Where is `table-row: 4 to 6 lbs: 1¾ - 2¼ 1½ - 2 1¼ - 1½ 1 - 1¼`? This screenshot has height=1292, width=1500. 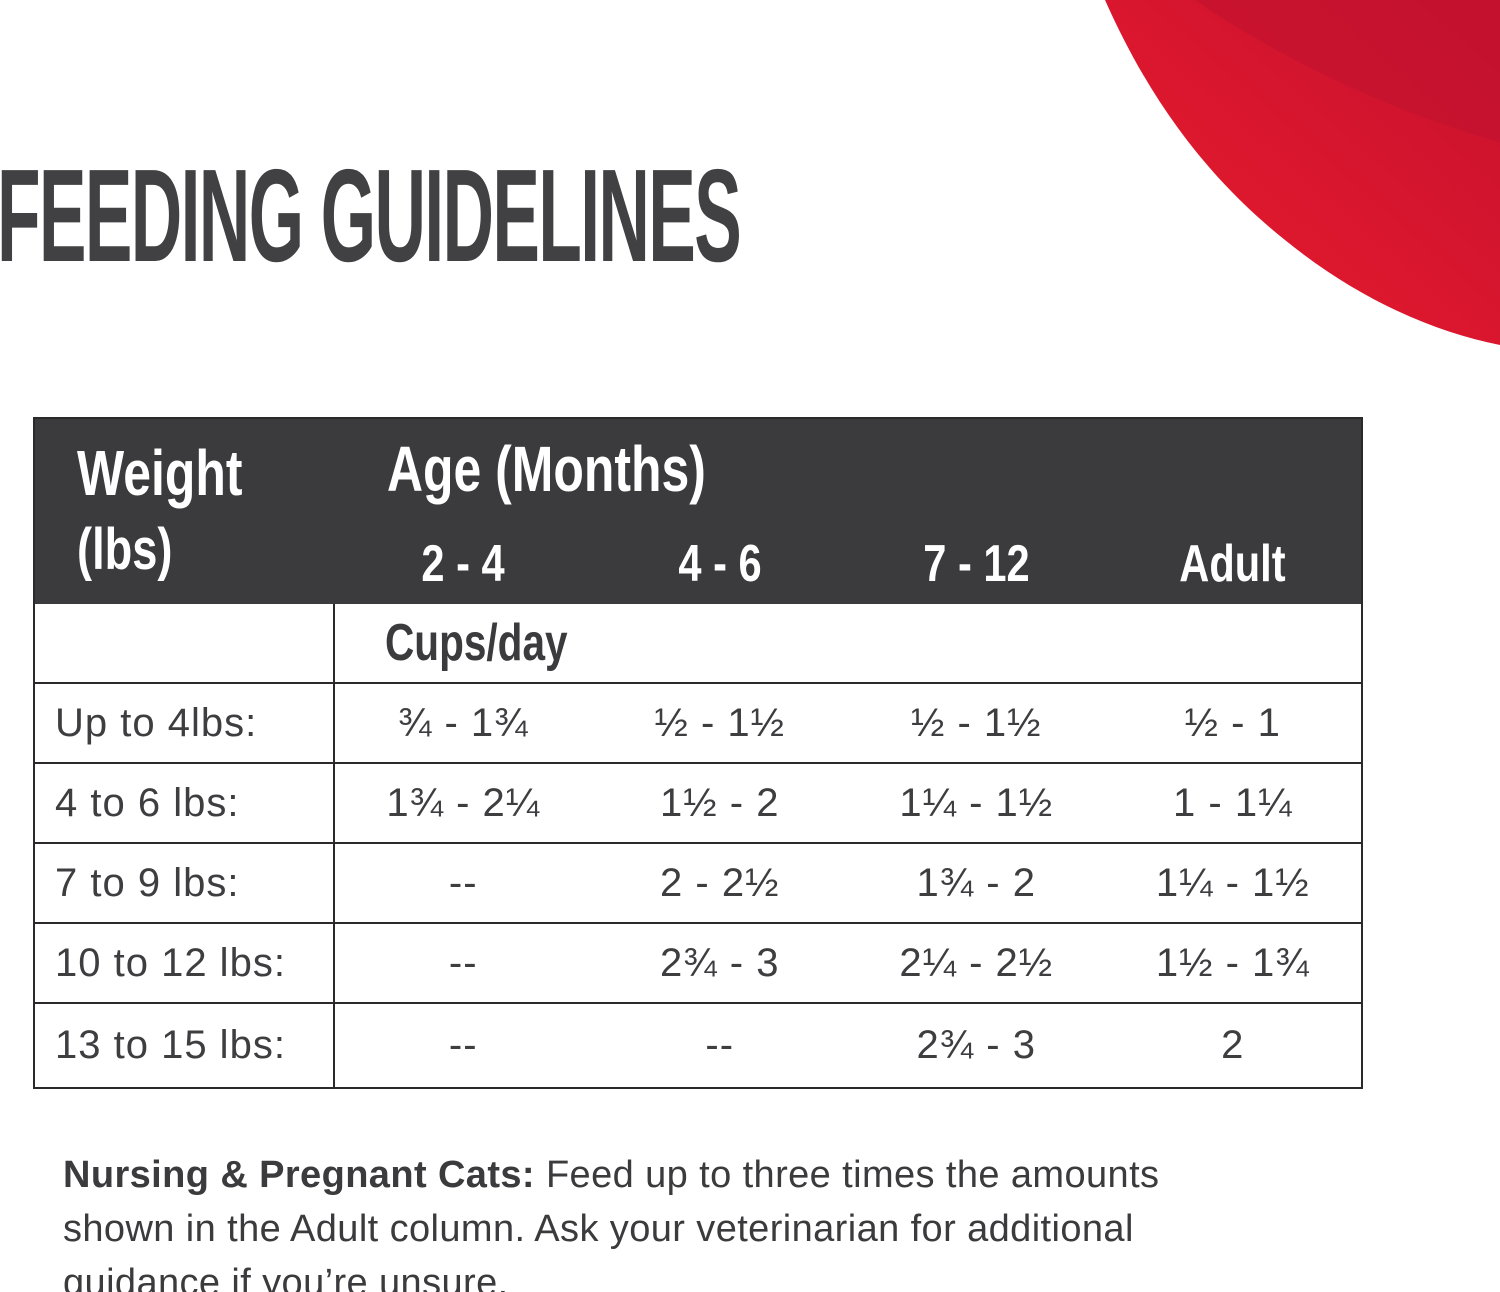
table-row: 4 to 6 lbs: 1¾ - 2¼ 1½ - 2 1¼ - 1½ 1 - 1¼ is located at coordinates (698, 802).